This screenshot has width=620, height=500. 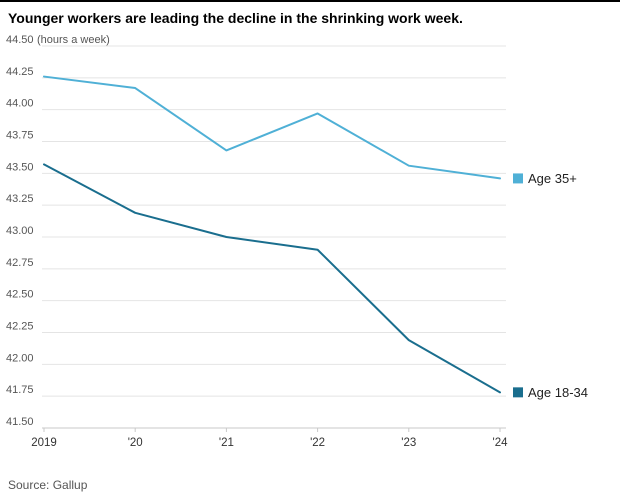 I want to click on y-tick-label: 43.25, so click(x=20, y=199).